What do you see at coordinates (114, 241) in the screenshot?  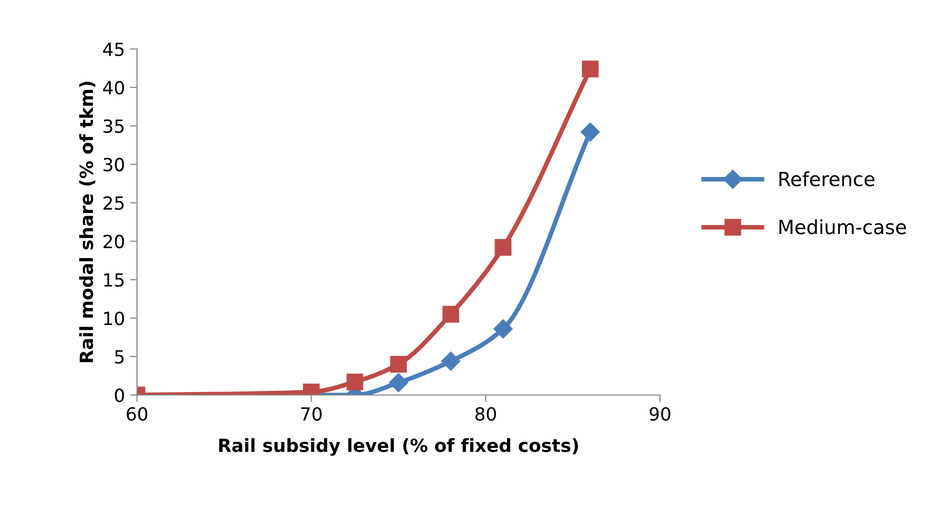 I see `y-tick-label: 20` at bounding box center [114, 241].